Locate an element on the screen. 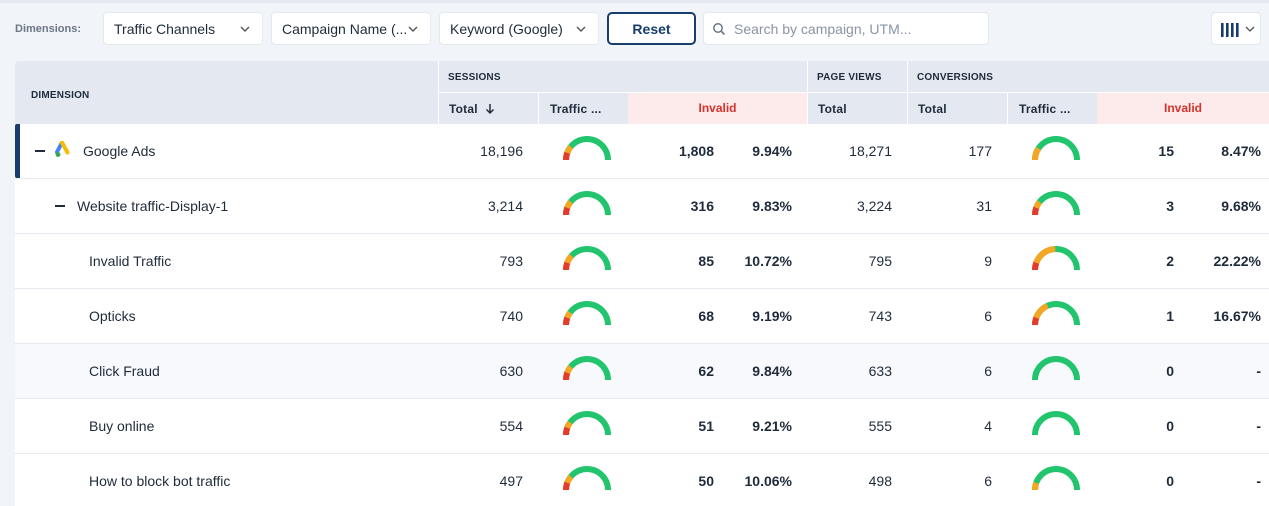 This screenshot has width=1269, height=506. dimension-header: DIMENSION is located at coordinates (60, 95).